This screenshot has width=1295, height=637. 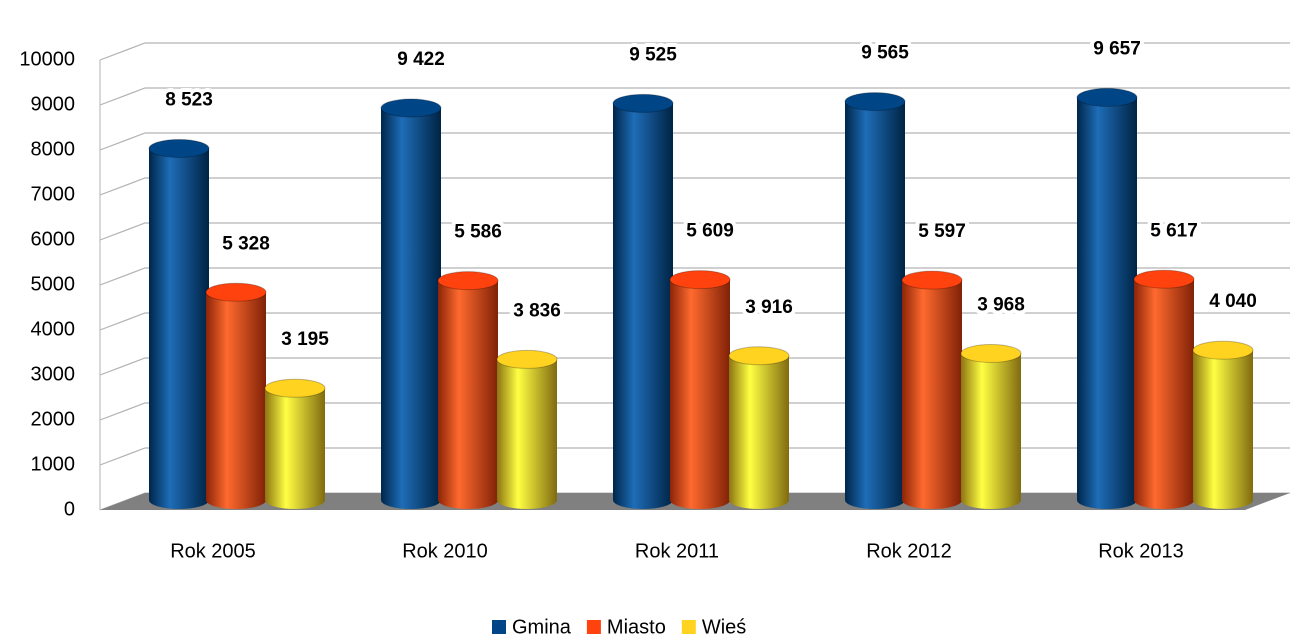 What do you see at coordinates (47, 59) in the screenshot?
I see `y-tick-label: 10000` at bounding box center [47, 59].